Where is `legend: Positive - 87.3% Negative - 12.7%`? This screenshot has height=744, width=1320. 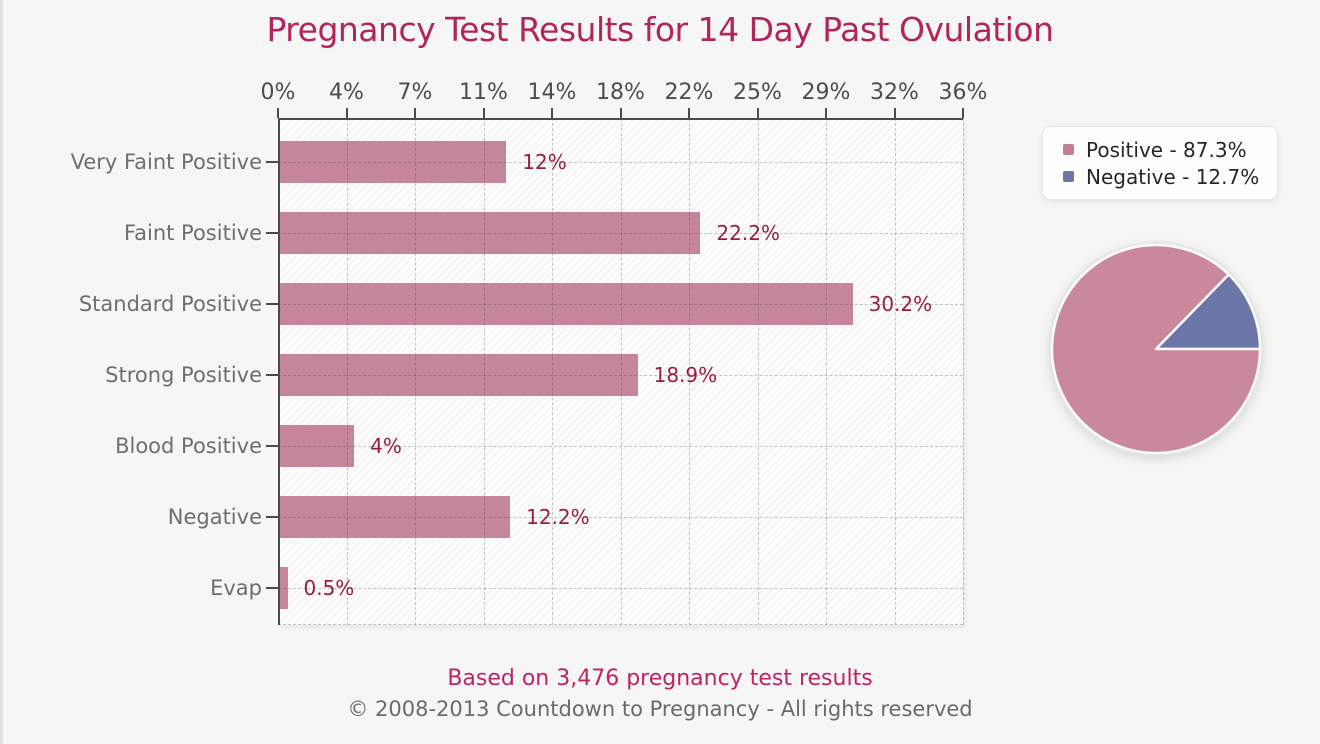
legend: Positive - 87.3% Negative - 12.7% is located at coordinates (1160, 163).